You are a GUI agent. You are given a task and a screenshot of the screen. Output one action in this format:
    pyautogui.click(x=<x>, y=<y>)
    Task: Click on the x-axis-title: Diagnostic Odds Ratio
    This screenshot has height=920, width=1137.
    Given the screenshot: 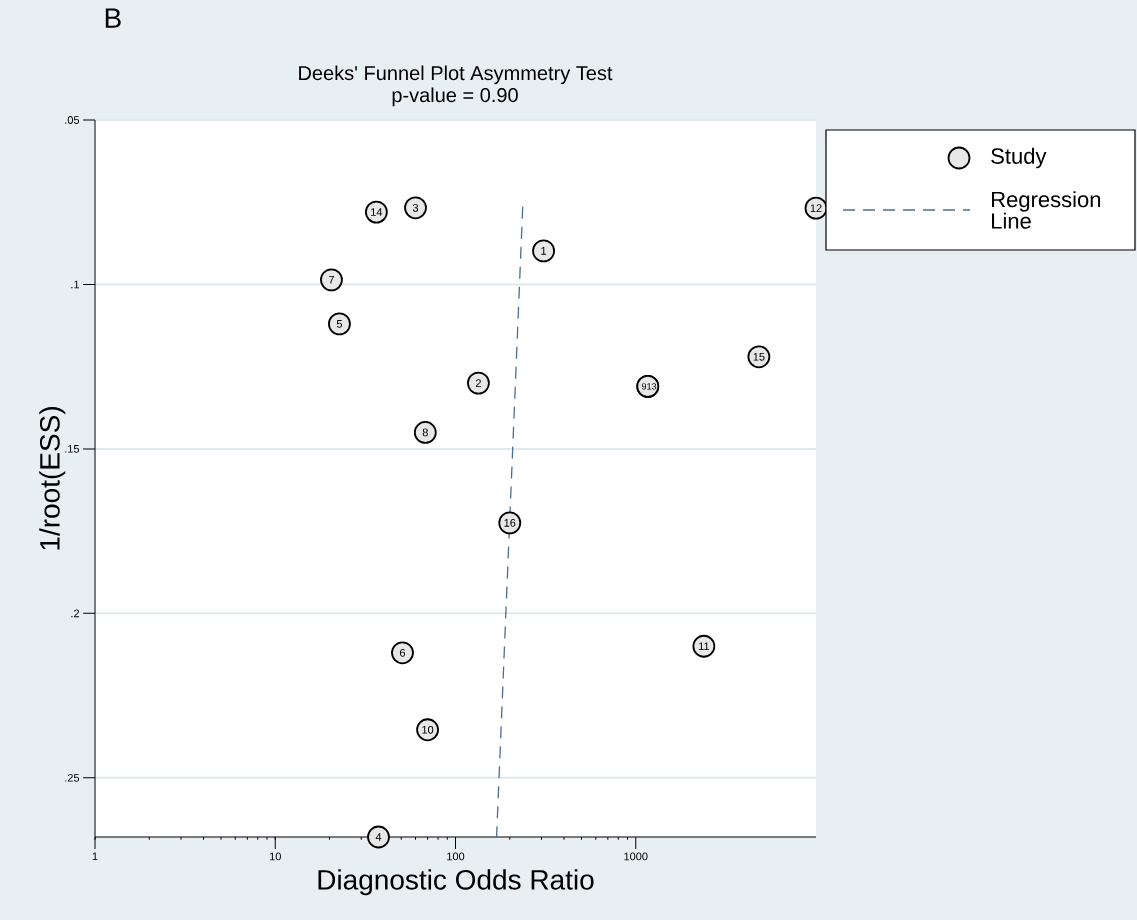 What is the action you would take?
    pyautogui.click(x=456, y=882)
    